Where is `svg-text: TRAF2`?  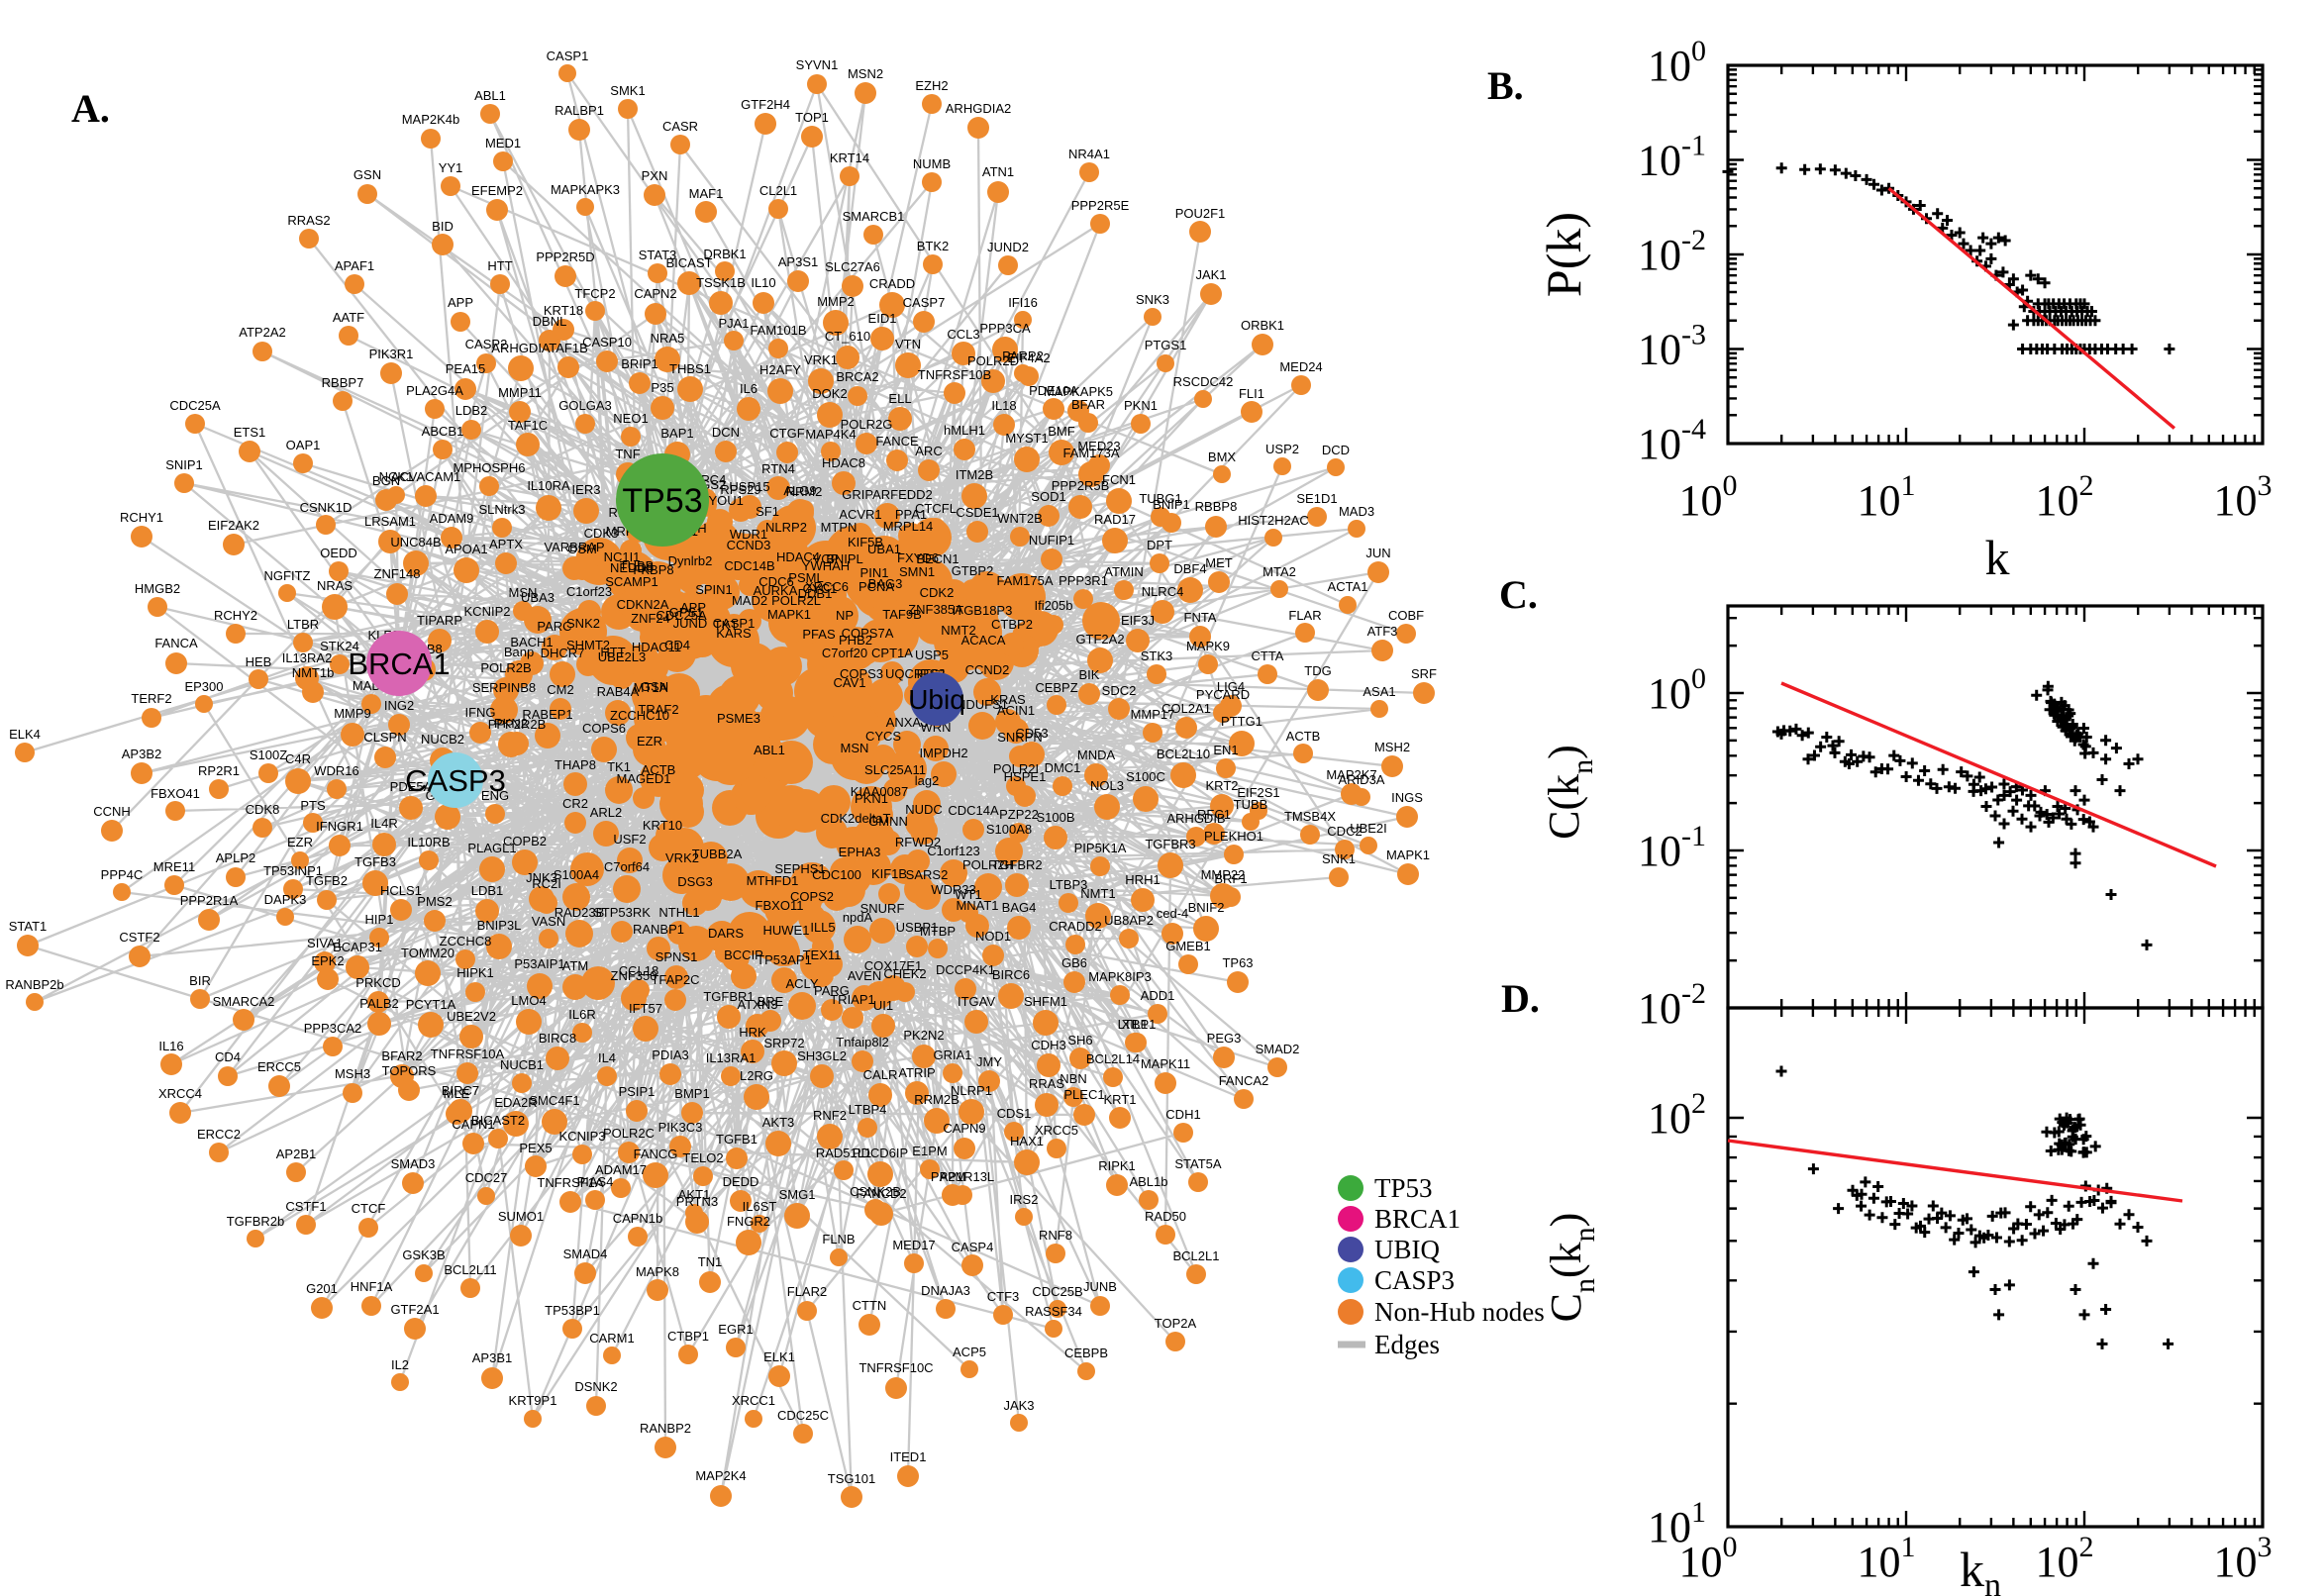 svg-text: TRAF2 is located at coordinates (658, 709).